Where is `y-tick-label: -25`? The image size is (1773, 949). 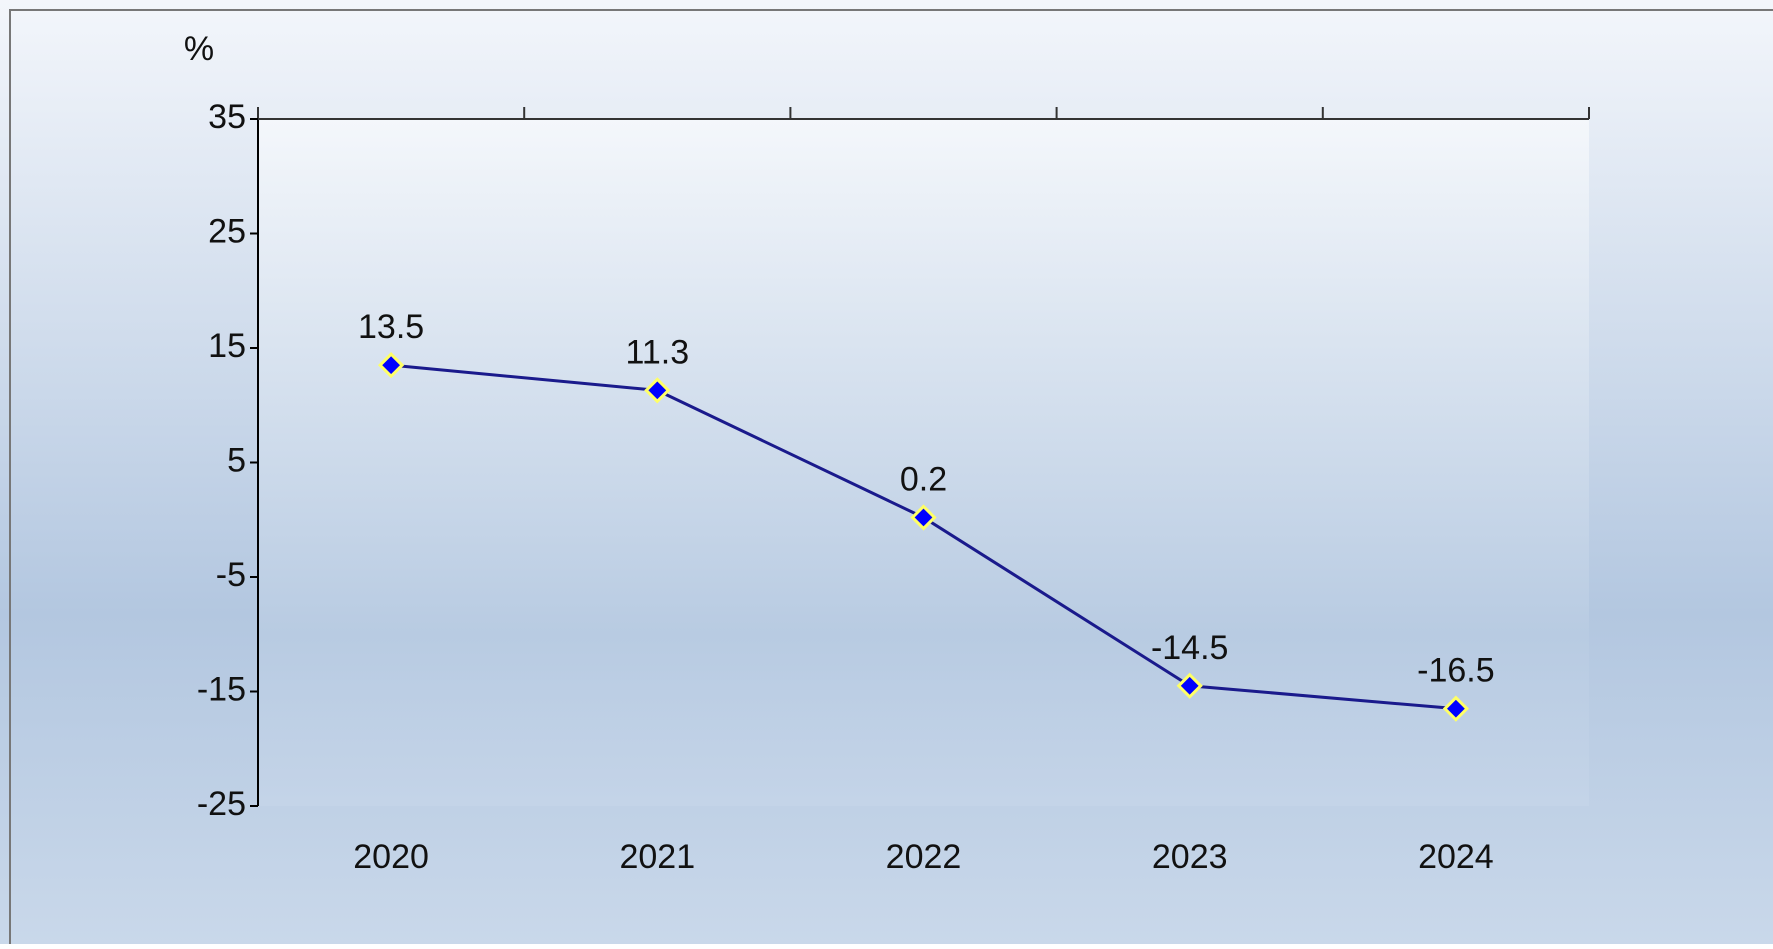
y-tick-label: -25 is located at coordinates (221, 804).